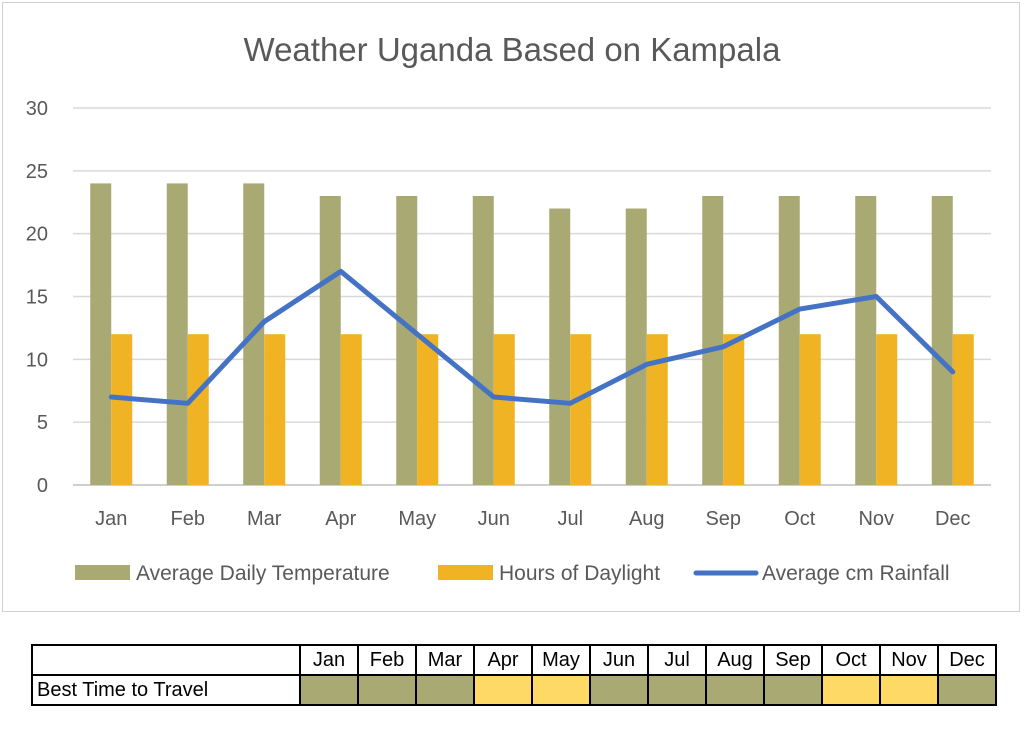 The width and height of the screenshot is (1024, 739). What do you see at coordinates (856, 573) in the screenshot?
I see `legend-label: Average cm Rainfall` at bounding box center [856, 573].